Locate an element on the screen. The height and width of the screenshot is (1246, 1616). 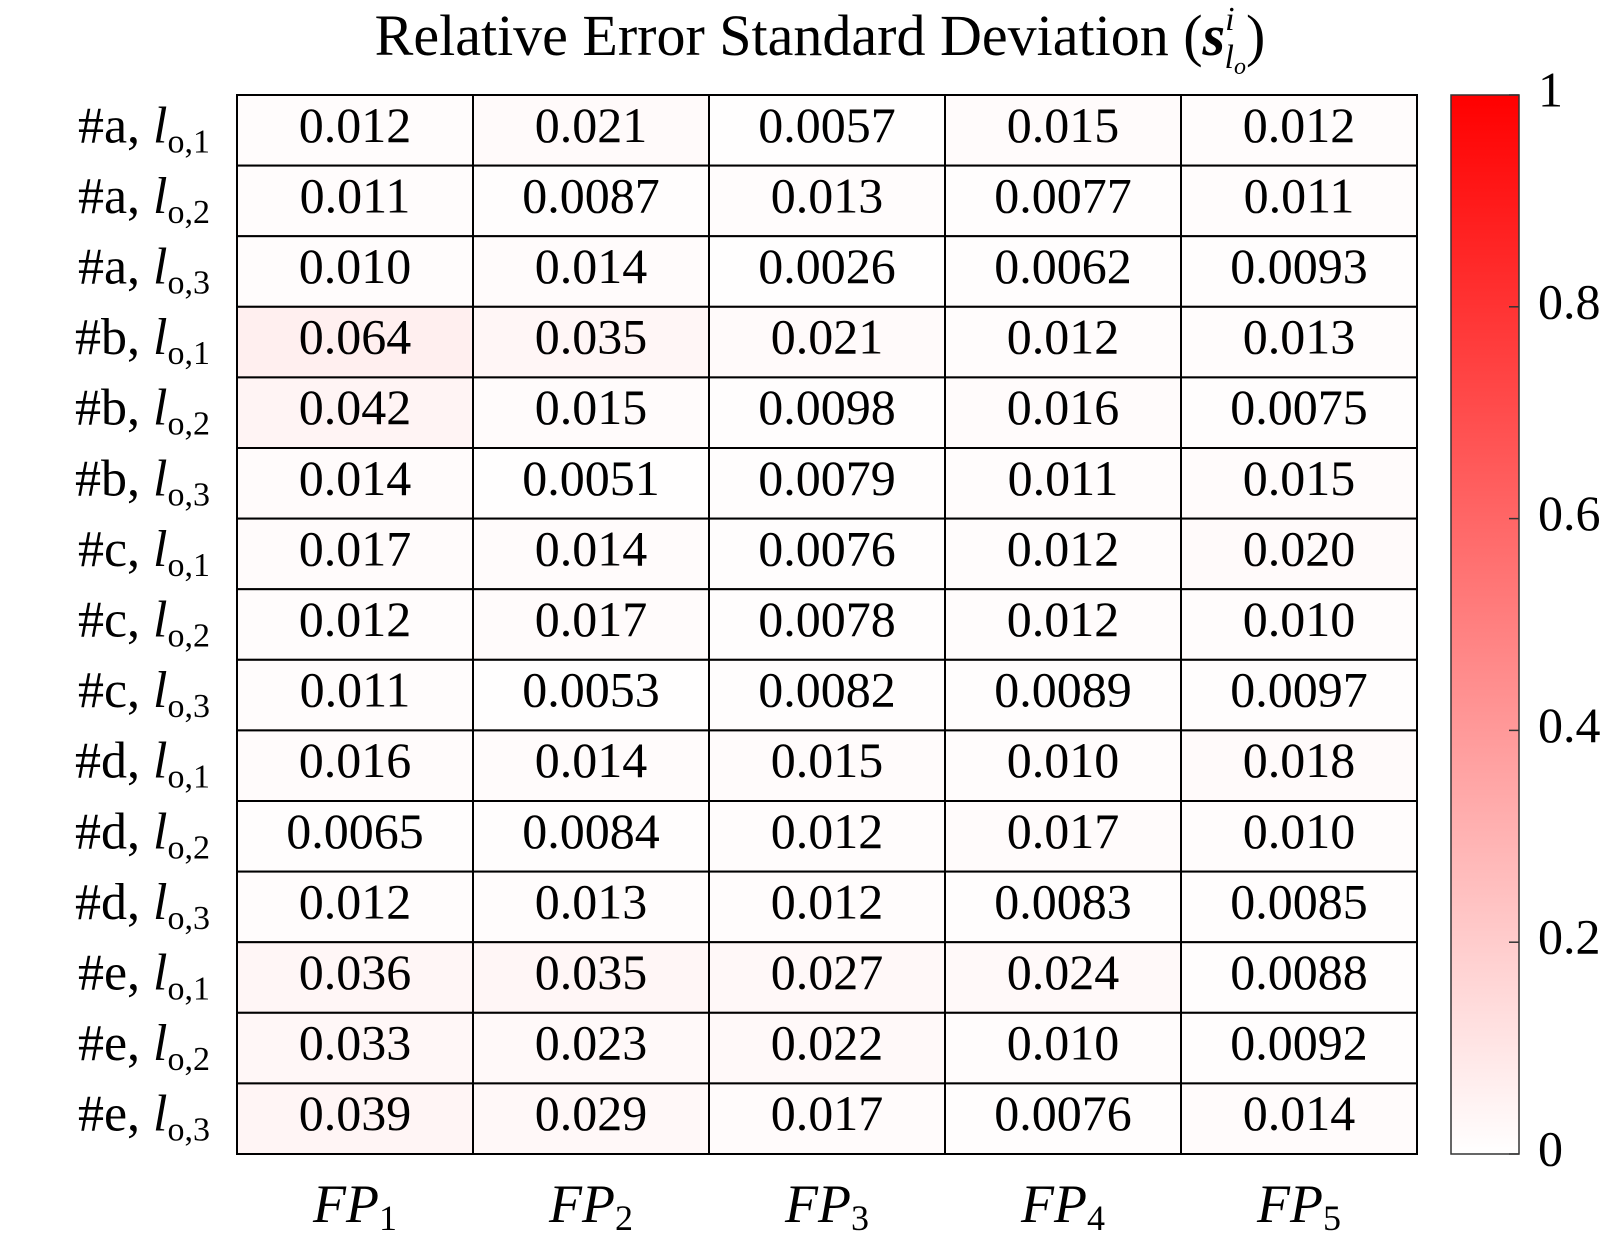
row-label: #d, lo,3 is located at coordinates (142, 905).